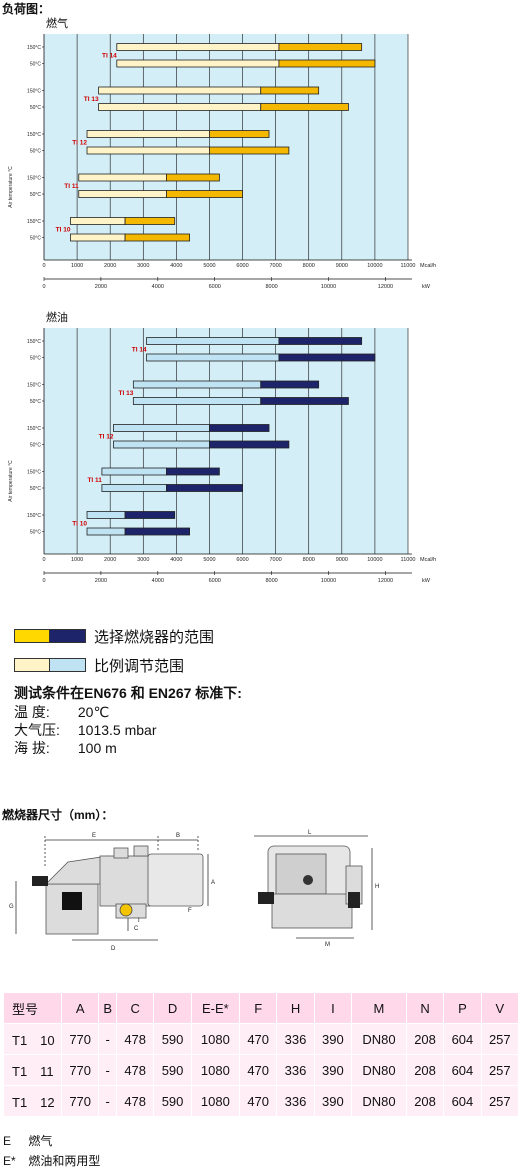  I want to click on x-tick-label-top: 4000, so click(176, 560).